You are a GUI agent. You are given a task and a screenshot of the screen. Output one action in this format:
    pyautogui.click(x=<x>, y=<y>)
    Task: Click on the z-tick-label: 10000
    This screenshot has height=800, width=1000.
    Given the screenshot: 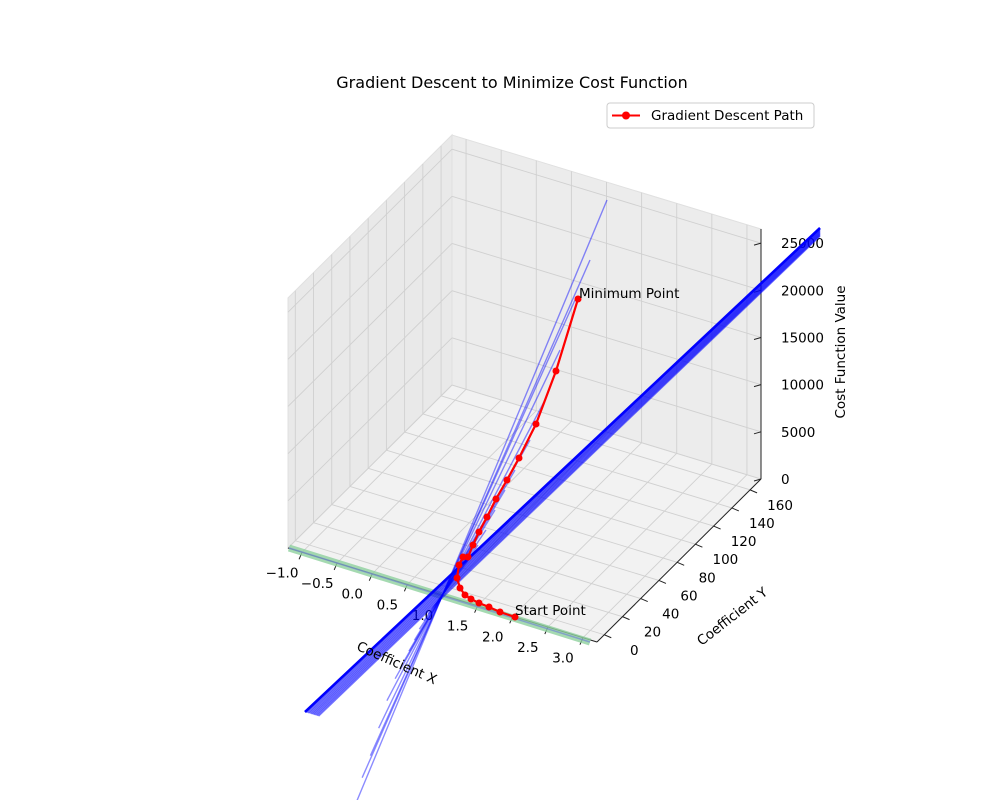 What is the action you would take?
    pyautogui.click(x=802, y=386)
    